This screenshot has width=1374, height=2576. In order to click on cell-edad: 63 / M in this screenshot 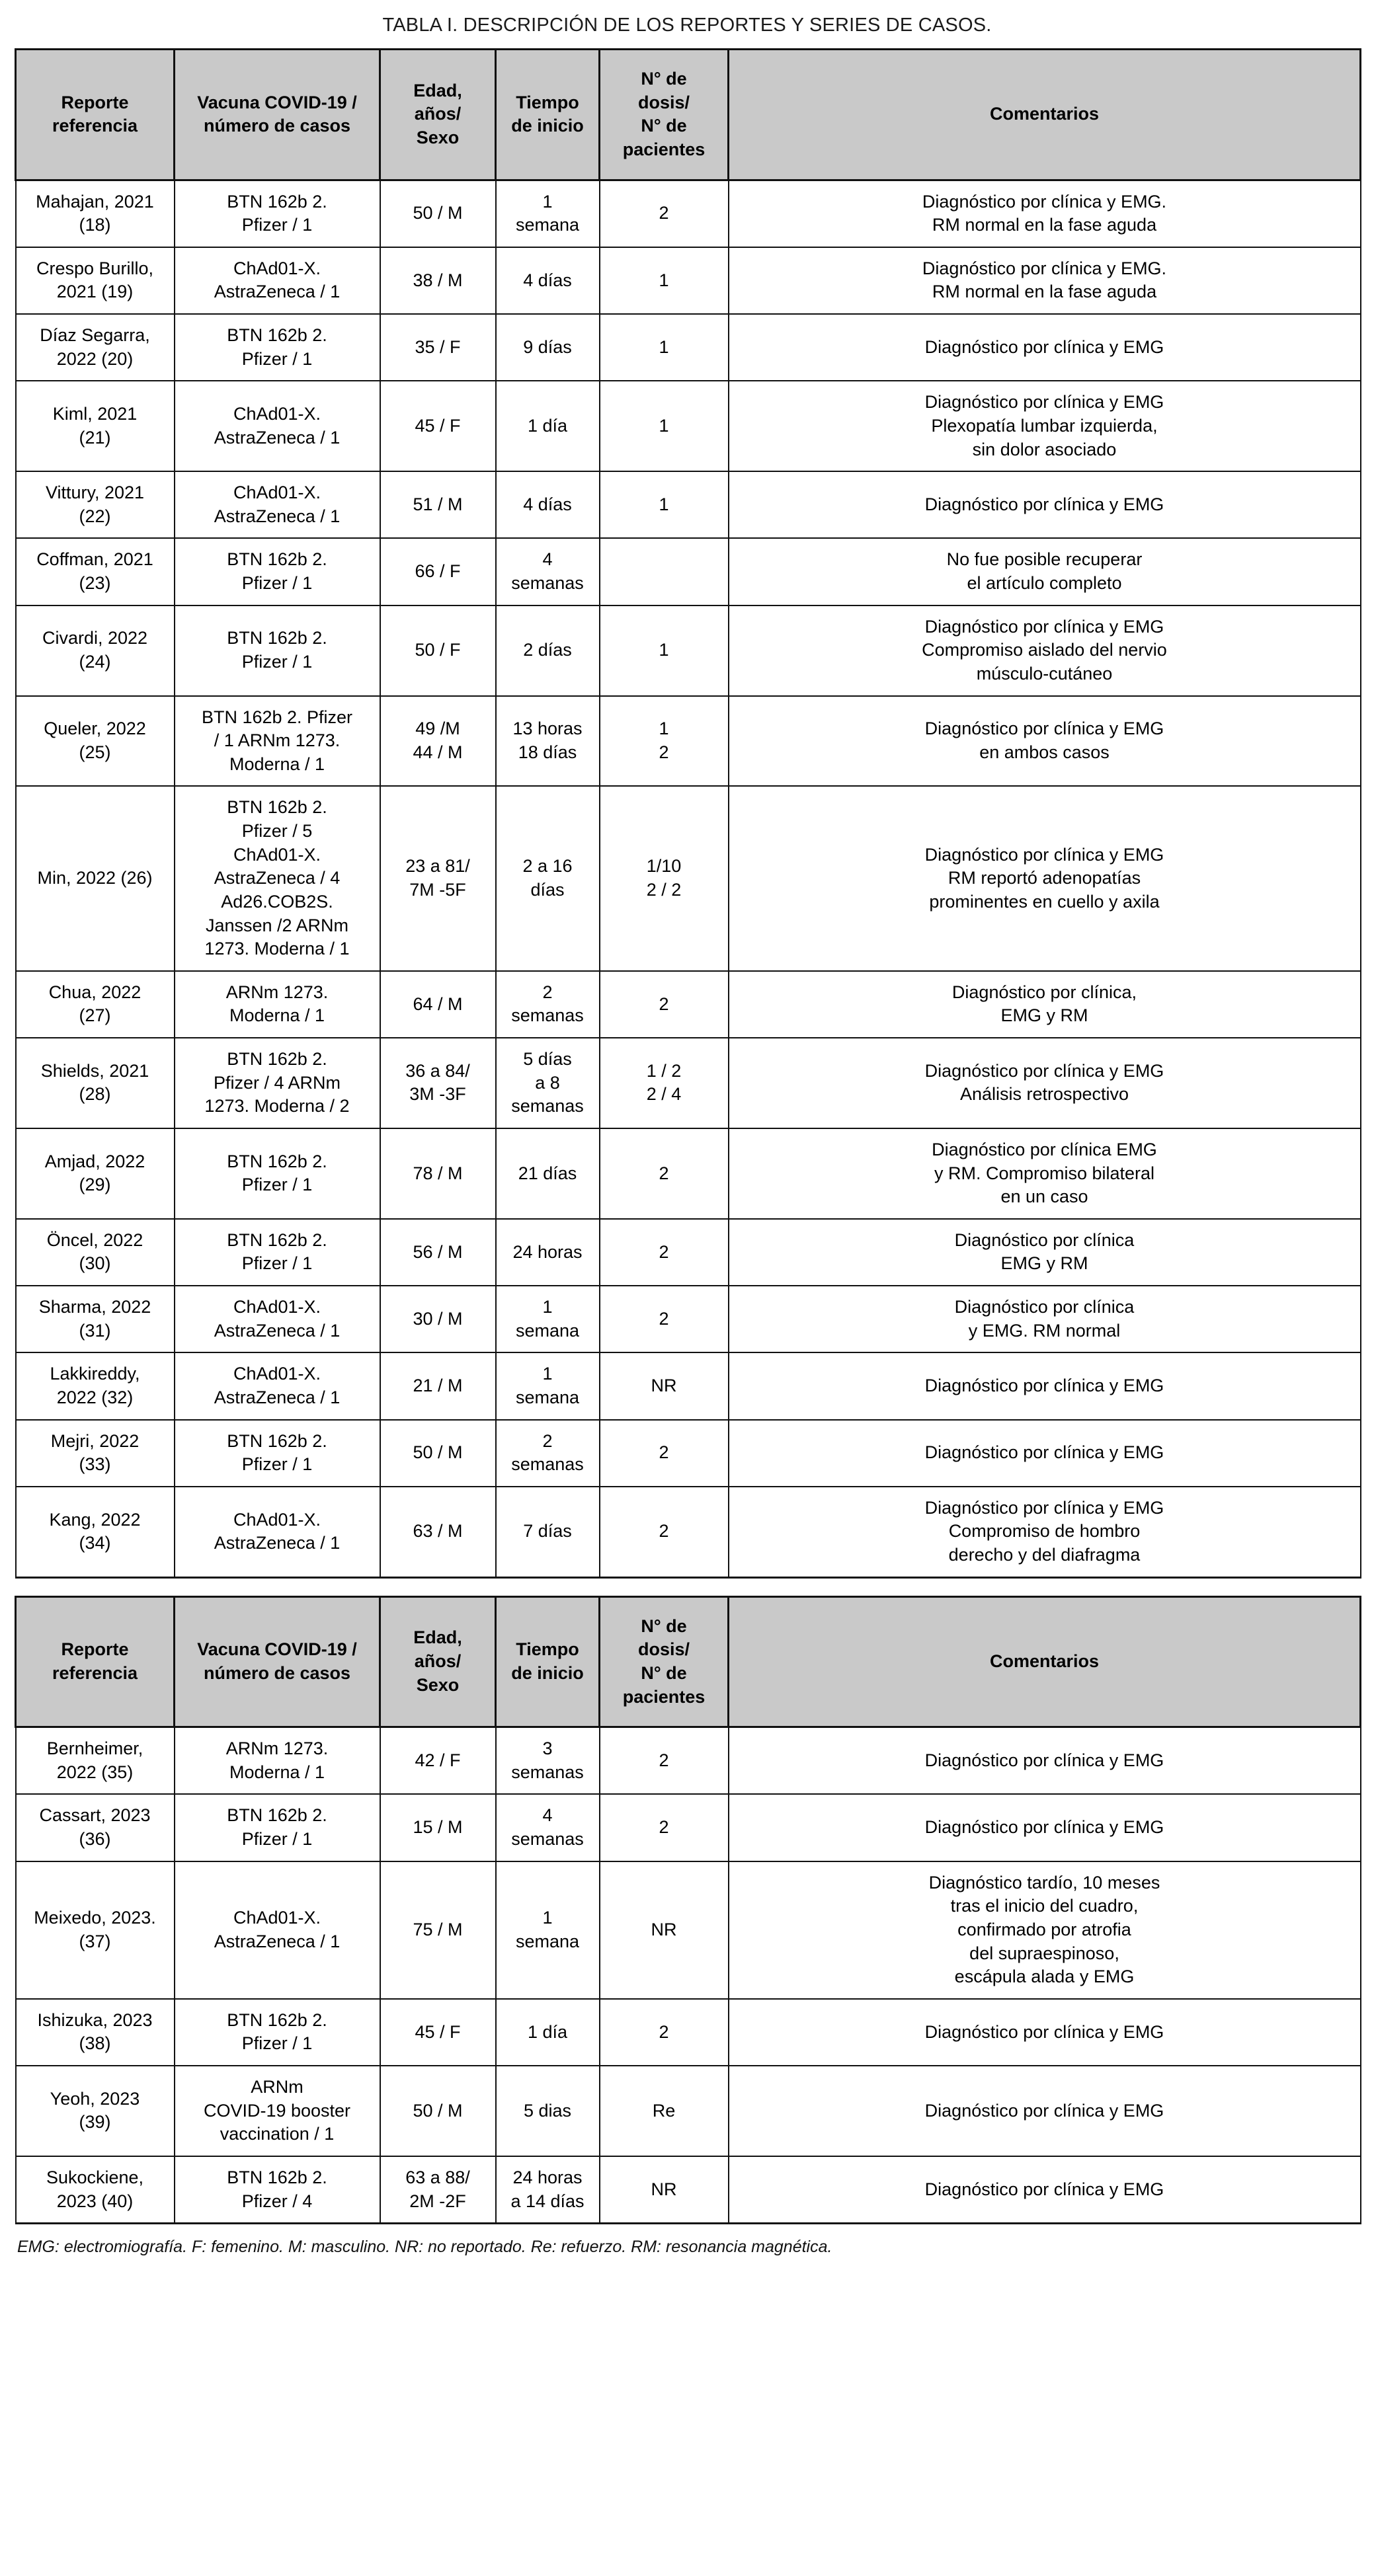, I will do `click(438, 1532)`.